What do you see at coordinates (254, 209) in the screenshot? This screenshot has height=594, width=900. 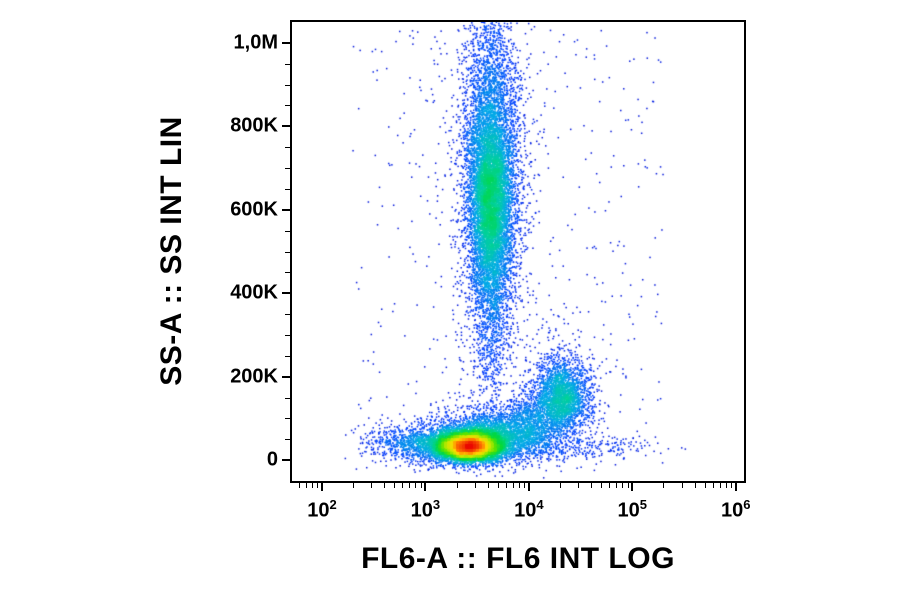 I see `y-tick-label: 600K` at bounding box center [254, 209].